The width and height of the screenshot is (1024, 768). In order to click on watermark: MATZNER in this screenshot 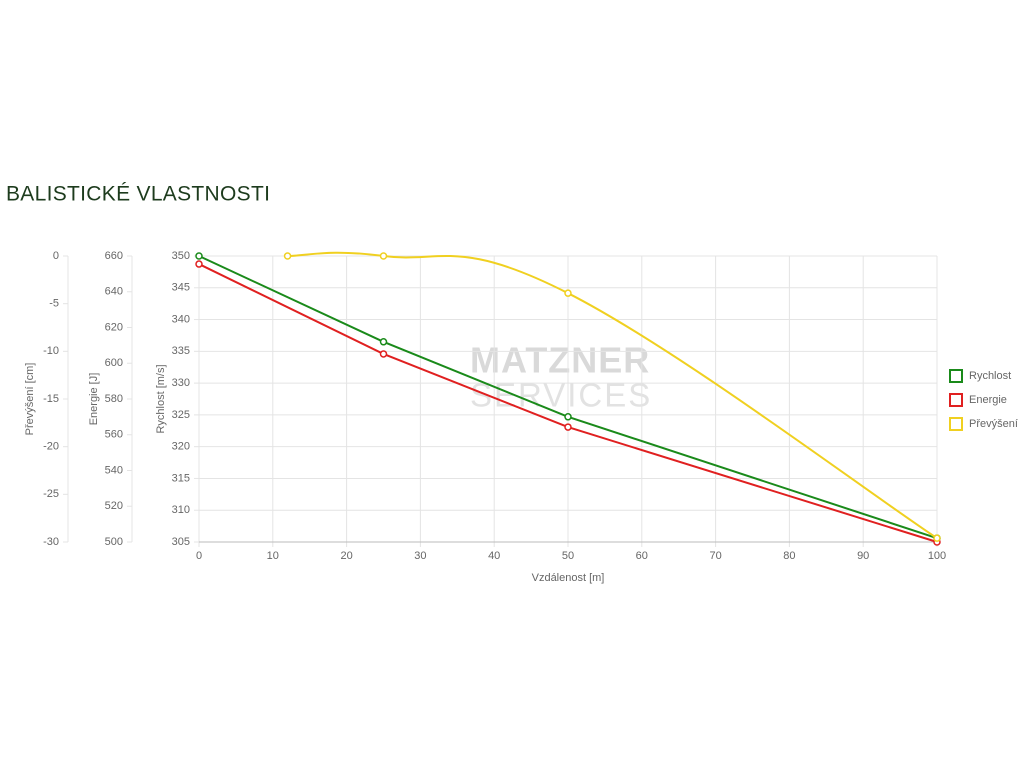, I will do `click(560, 360)`.